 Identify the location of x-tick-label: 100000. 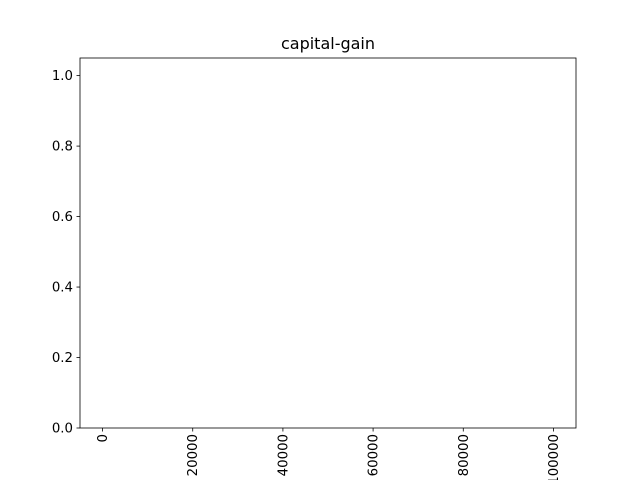
(554, 457).